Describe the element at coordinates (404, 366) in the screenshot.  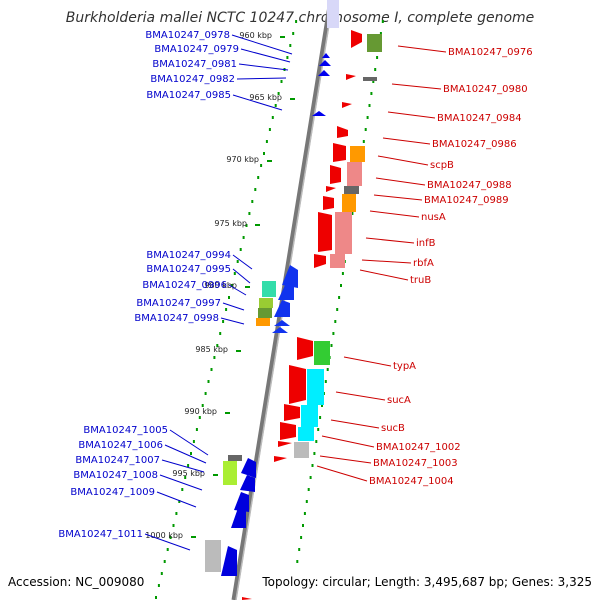
I see `gene-label: typA` at that location.